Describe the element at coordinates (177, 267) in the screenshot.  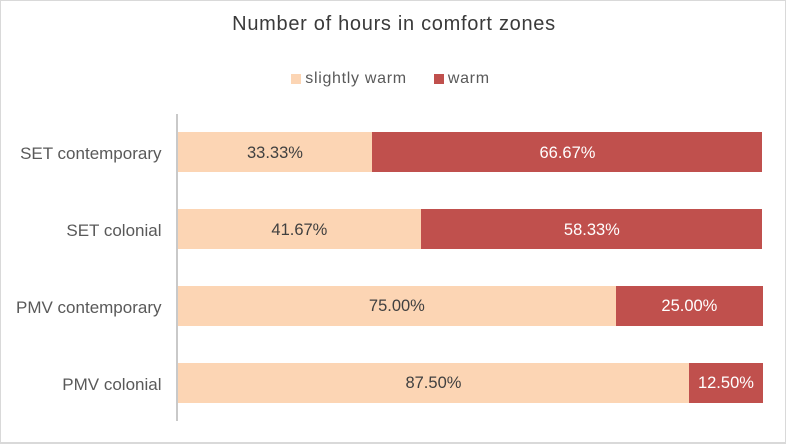
I see `category-axis-line` at that location.